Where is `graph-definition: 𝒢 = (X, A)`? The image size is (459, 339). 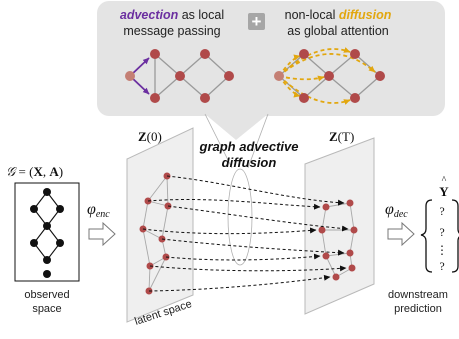
graph-definition: 𝒢 = (X, A) is located at coordinates (34, 171).